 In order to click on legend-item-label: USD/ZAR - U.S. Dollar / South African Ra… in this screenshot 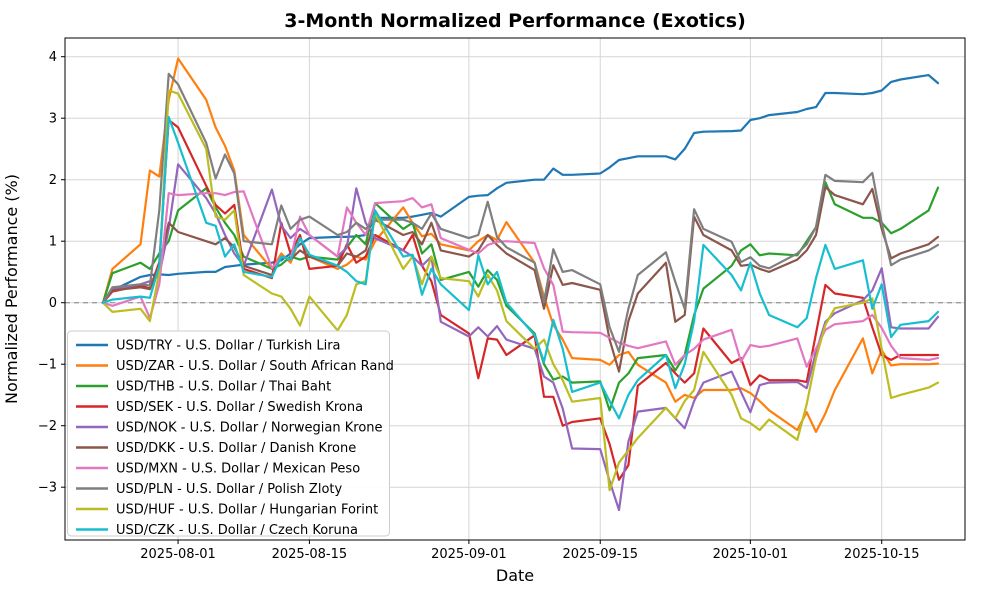, I will do `click(255, 366)`.